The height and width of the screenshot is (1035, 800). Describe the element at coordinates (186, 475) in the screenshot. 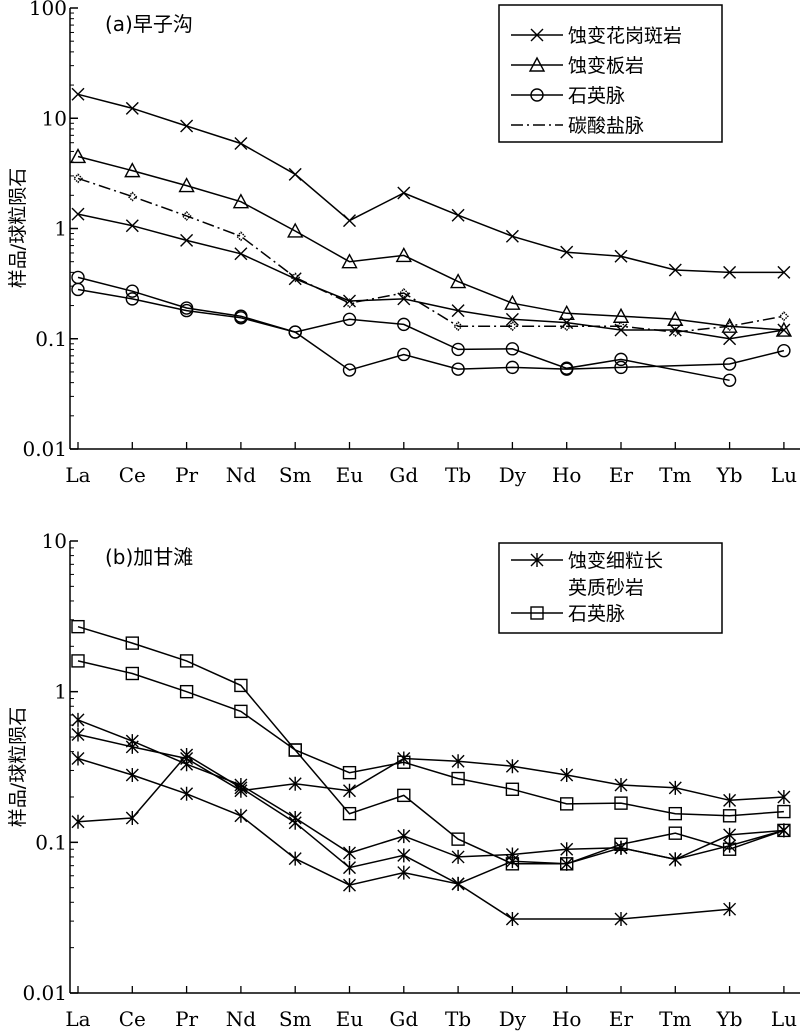

I see `x-tick-label: Pr` at that location.